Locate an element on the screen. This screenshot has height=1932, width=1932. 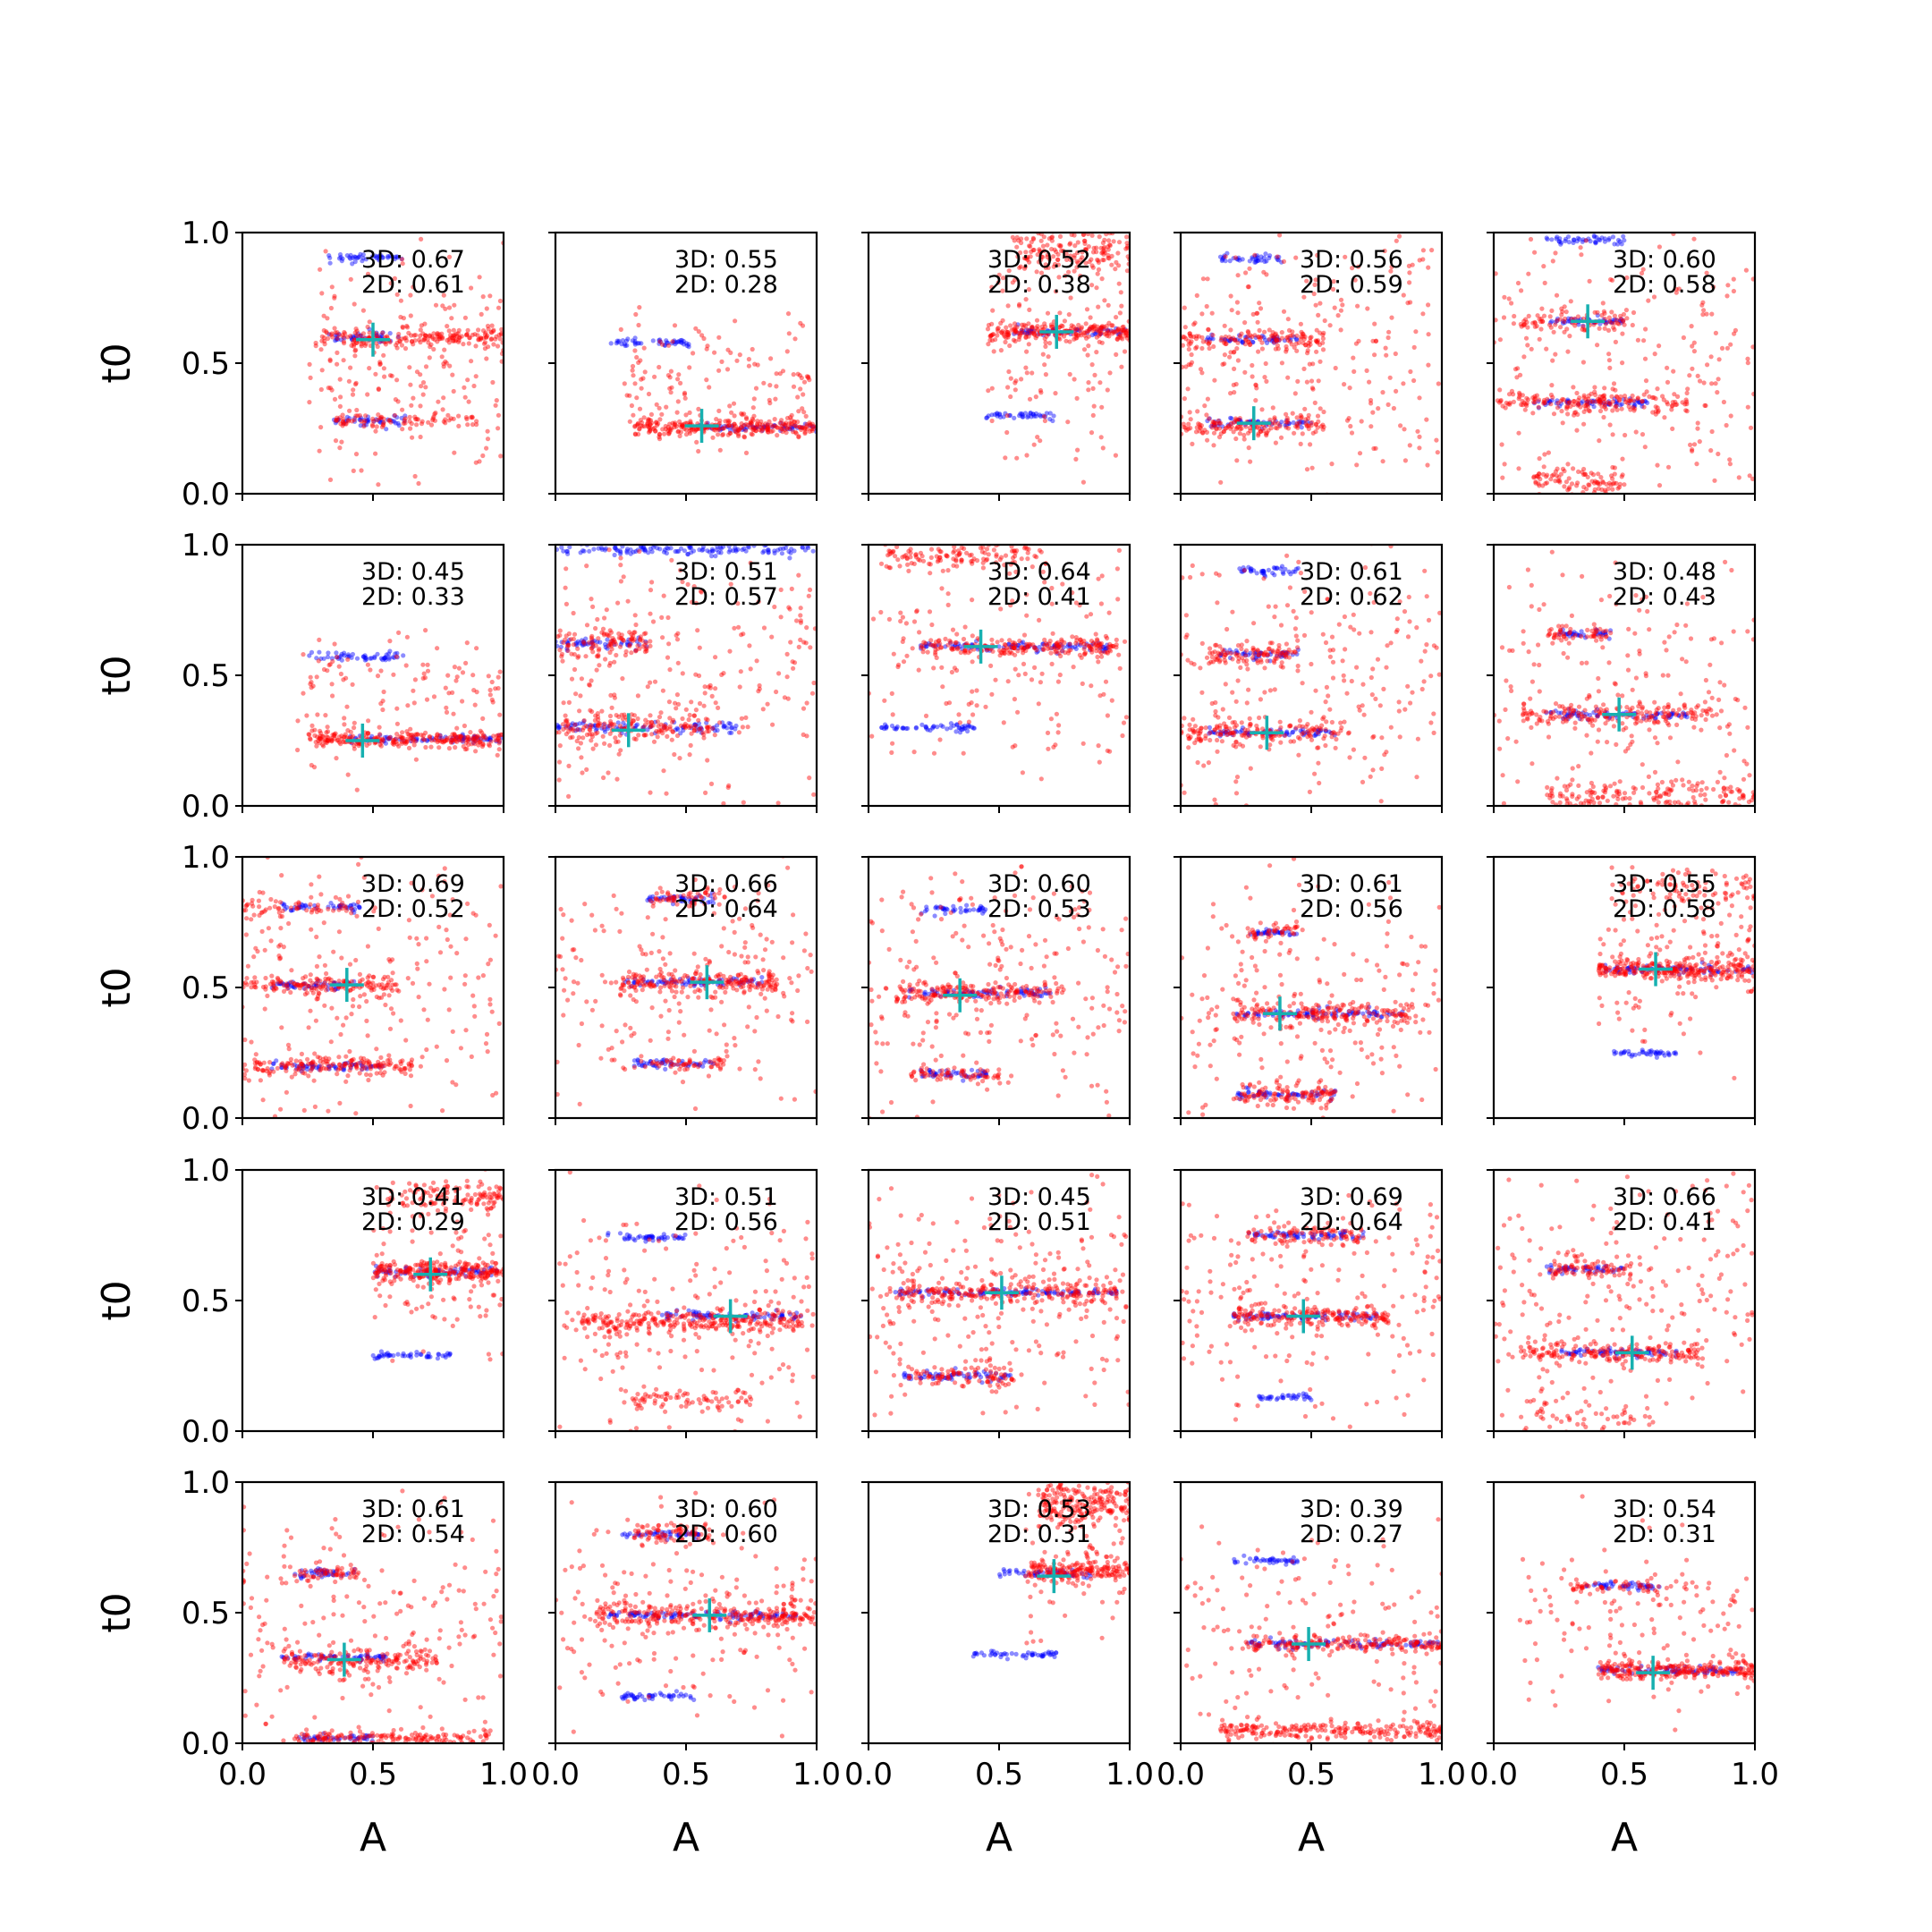
scatter-points is located at coordinates (1624, 363).